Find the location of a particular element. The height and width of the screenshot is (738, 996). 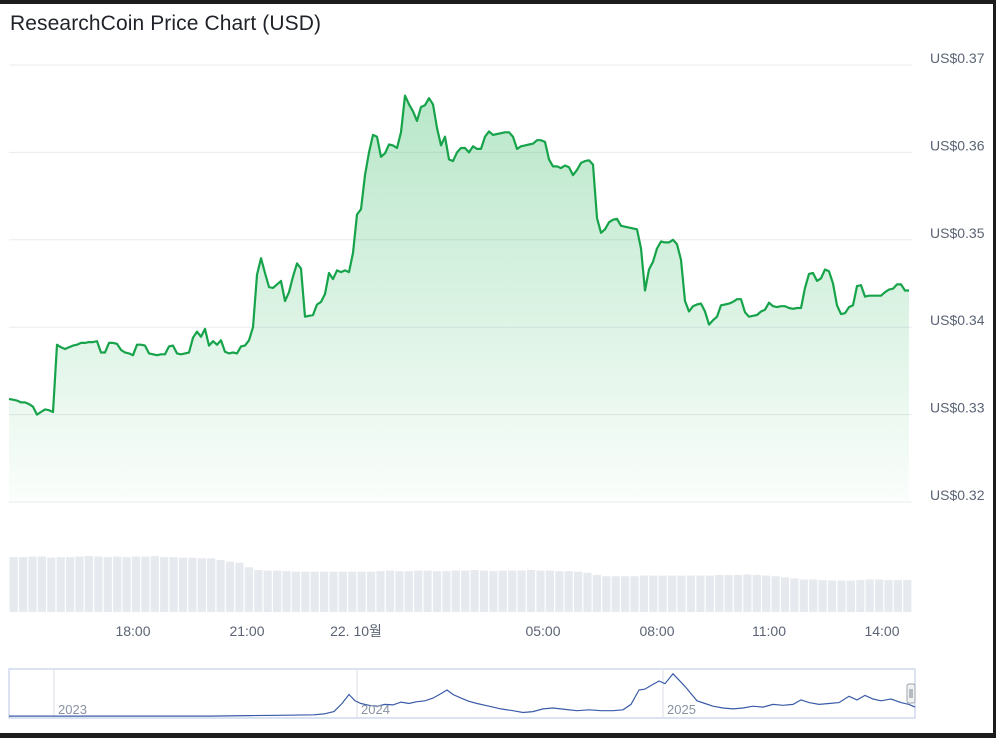

navigator-history-line is located at coordinates (462, 694).